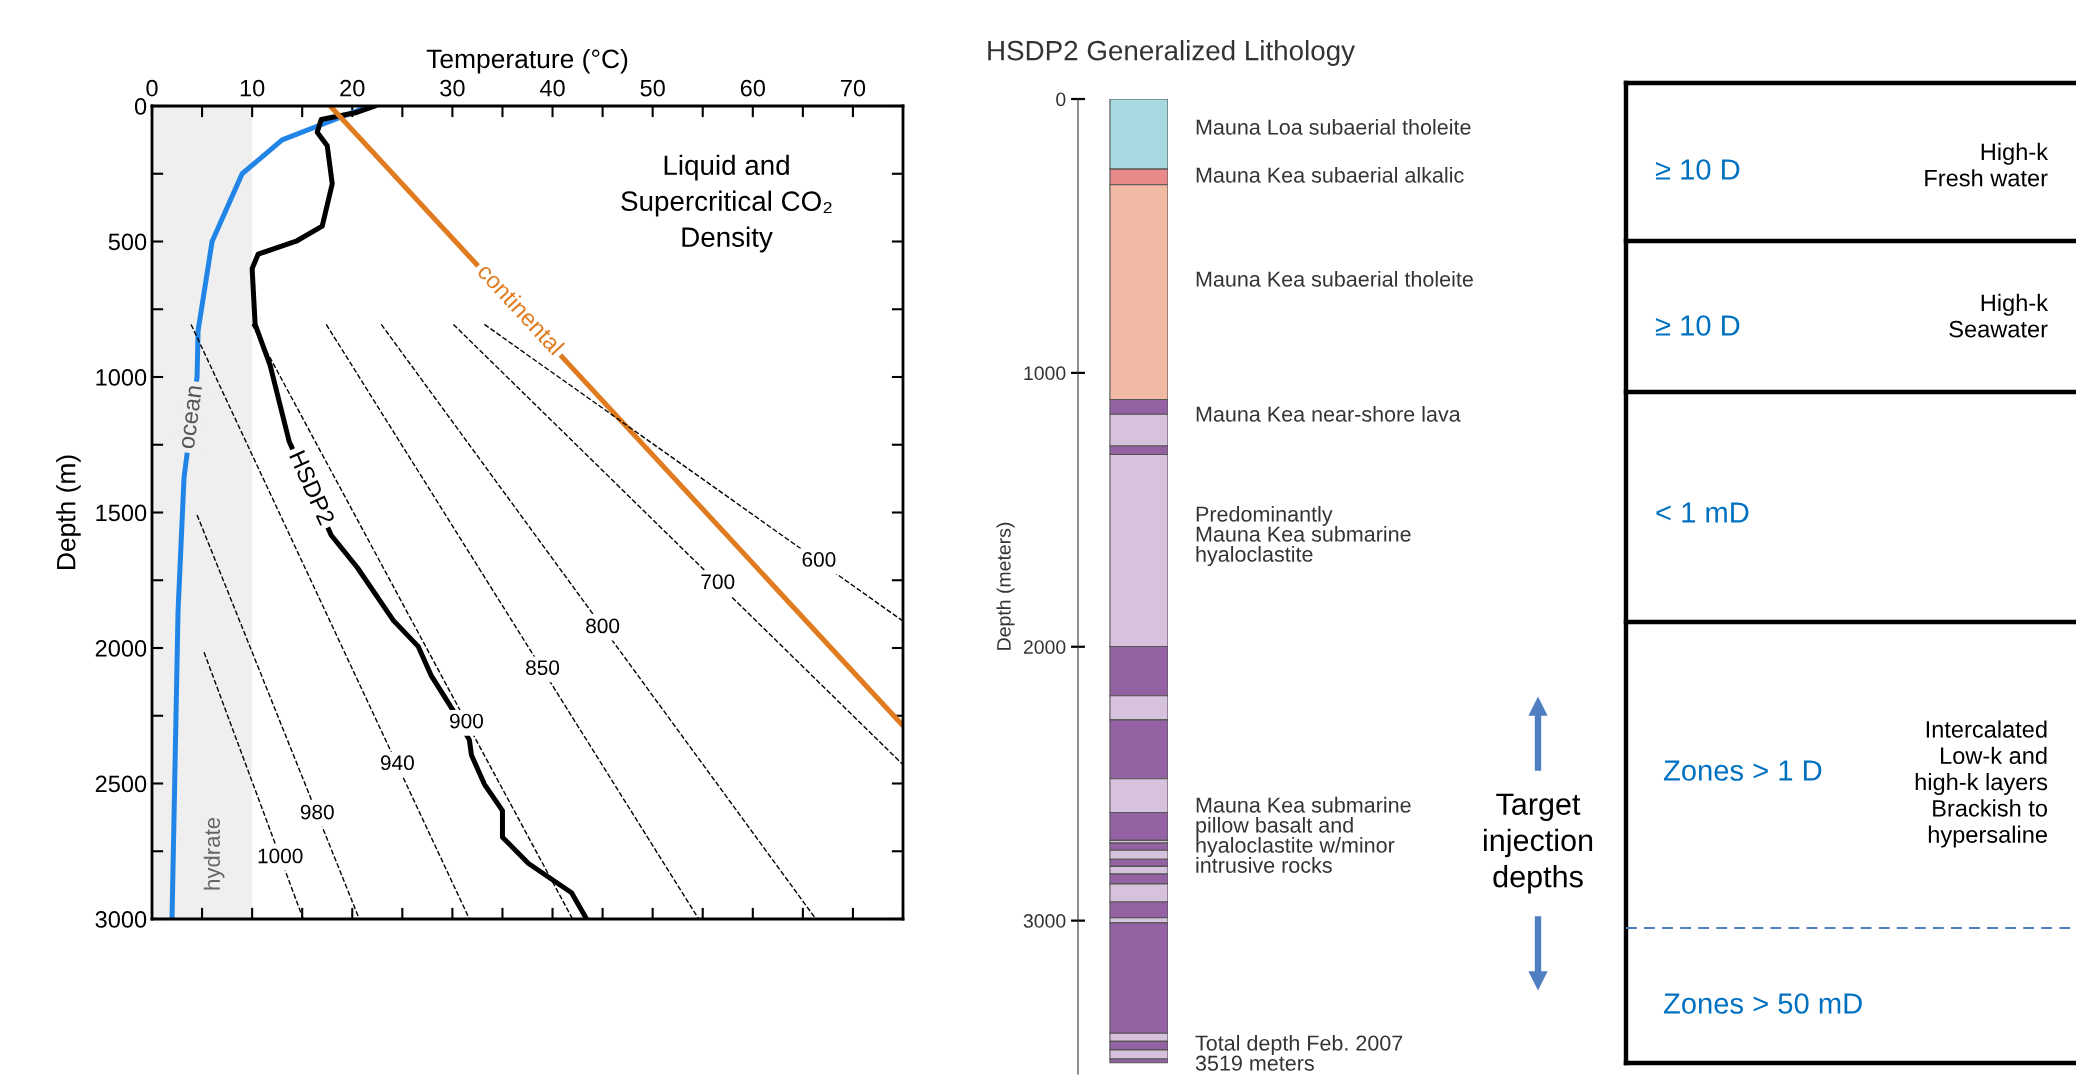 Image resolution: width=2076 pixels, height=1078 pixels. What do you see at coordinates (317, 812) in the screenshot?
I see `annotation: 980` at bounding box center [317, 812].